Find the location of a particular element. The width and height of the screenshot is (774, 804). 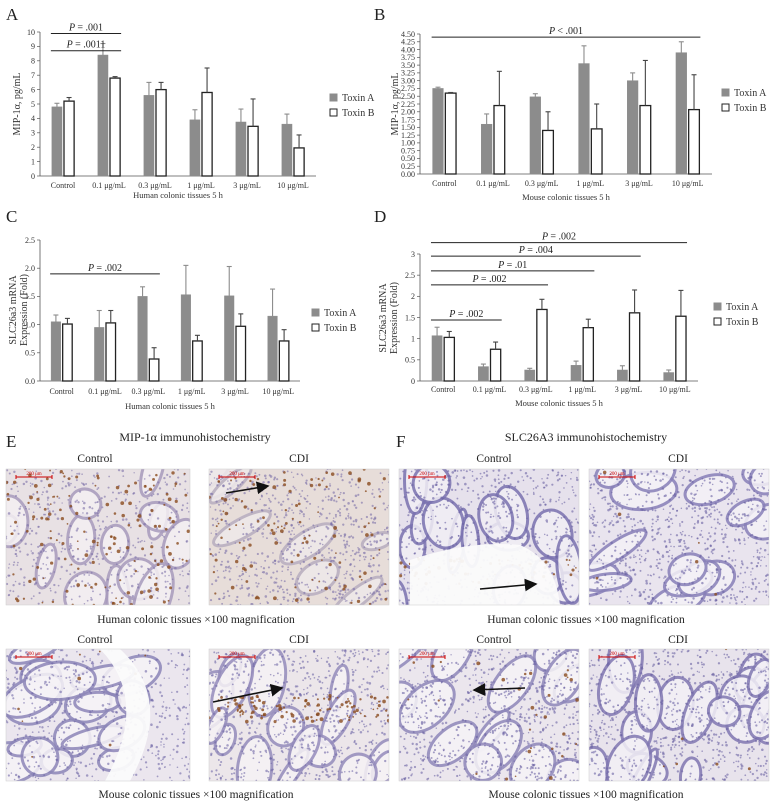

legend-label: Toxin A is located at coordinates (340, 313).